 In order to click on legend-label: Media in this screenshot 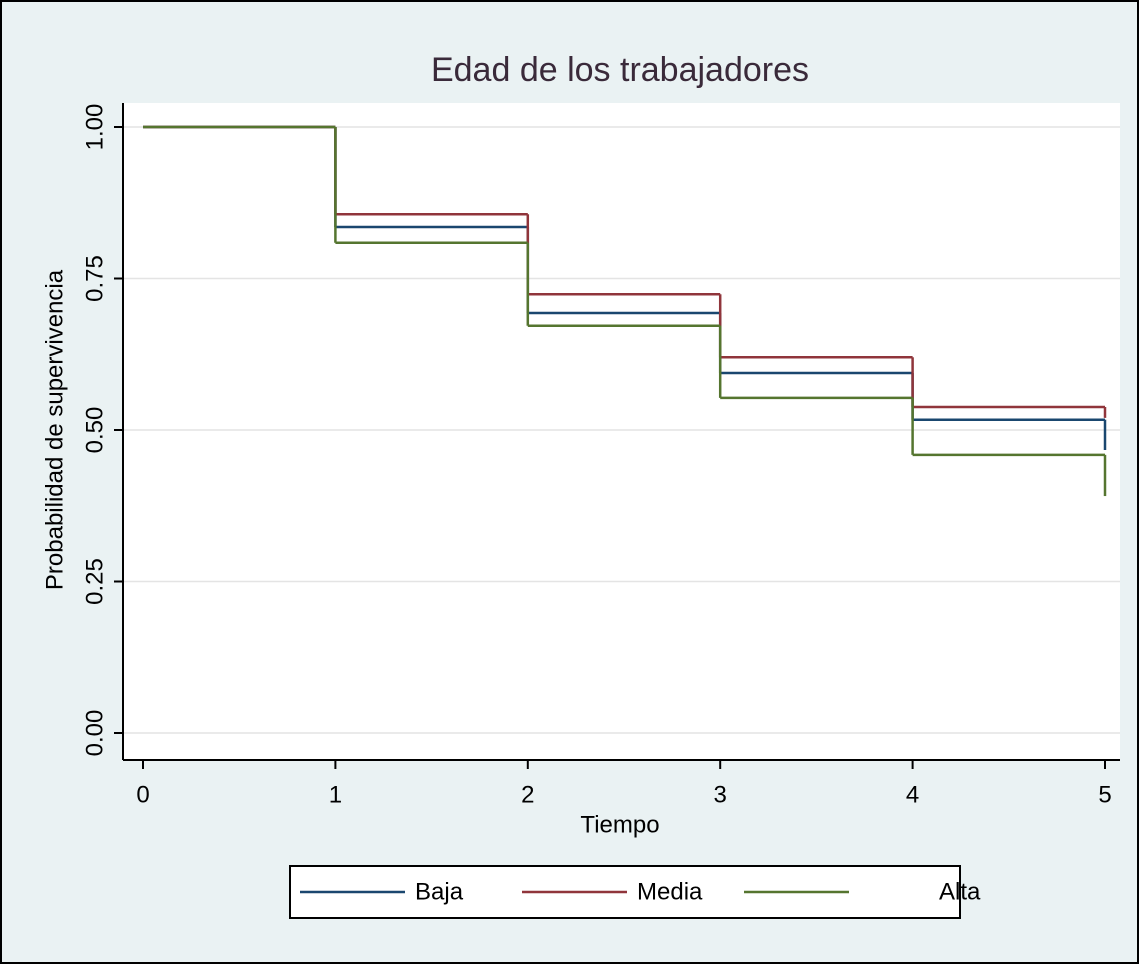, I will do `click(670, 891)`.